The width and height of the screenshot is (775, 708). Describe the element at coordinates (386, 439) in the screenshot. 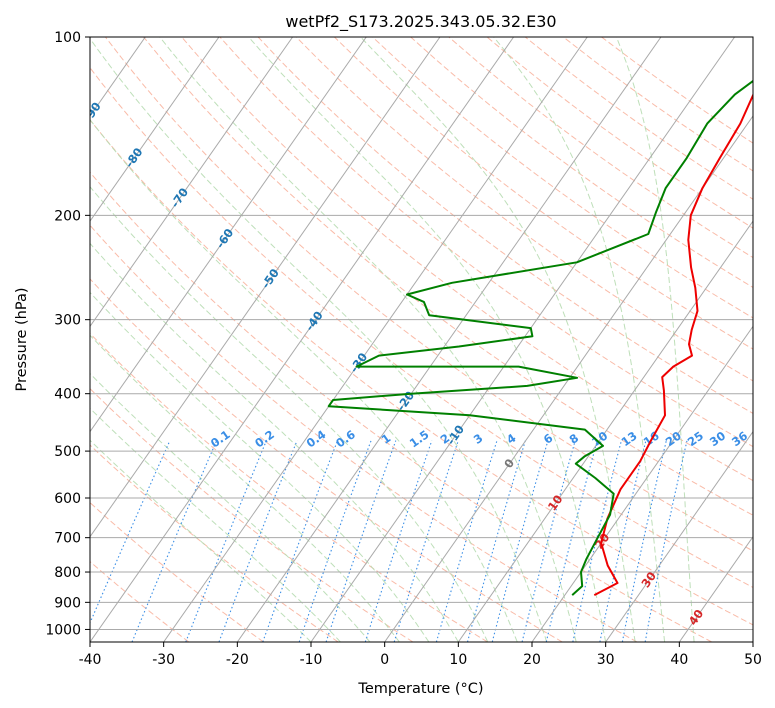

I see `mixing-ratio-label: 1` at that location.